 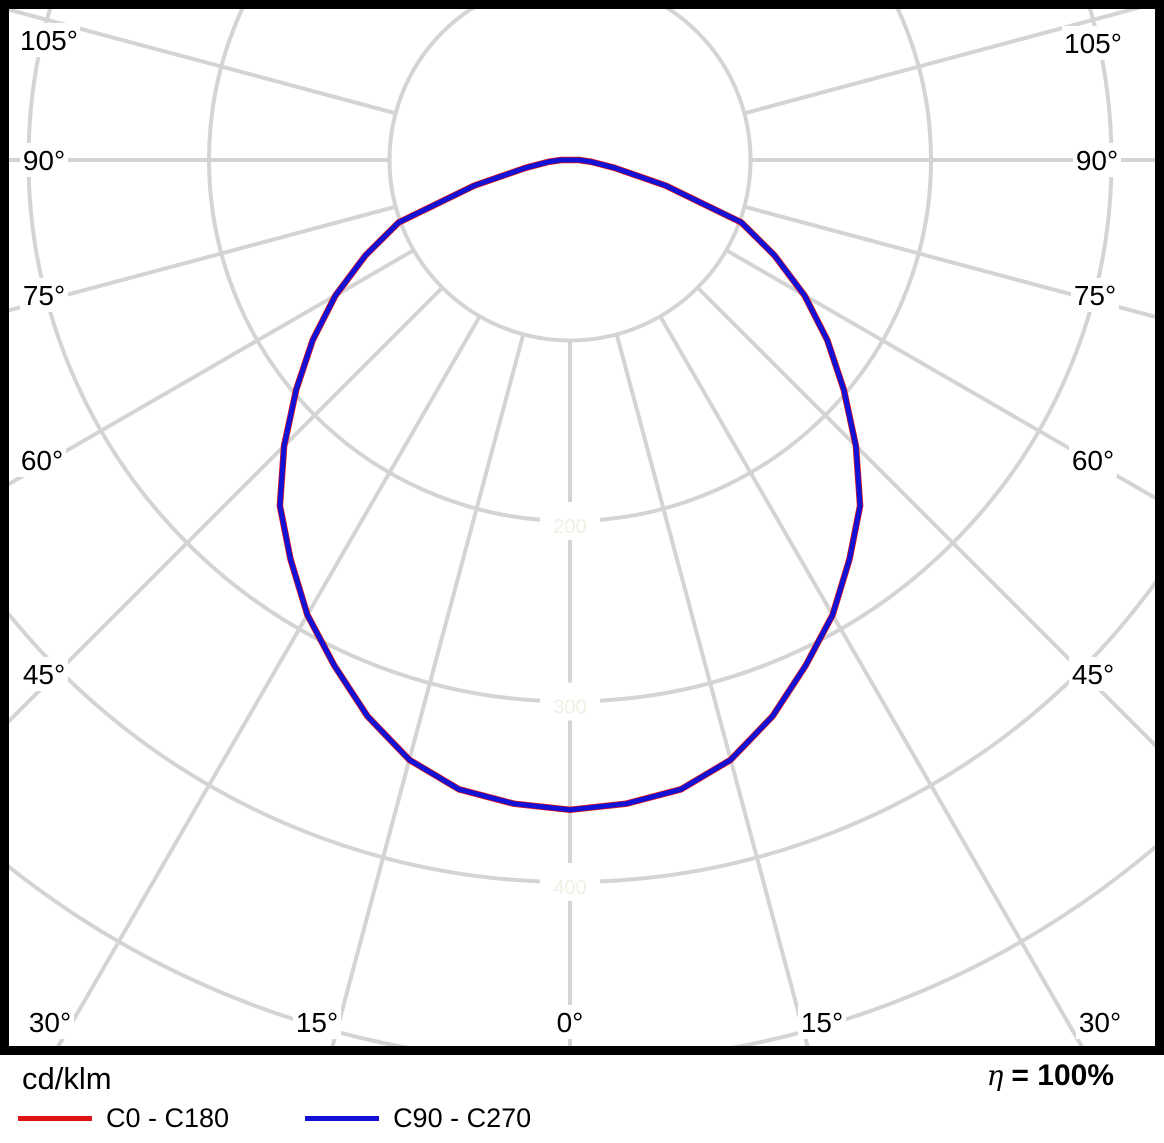 I want to click on angle-ray-neg60, so click(x=212, y=367).